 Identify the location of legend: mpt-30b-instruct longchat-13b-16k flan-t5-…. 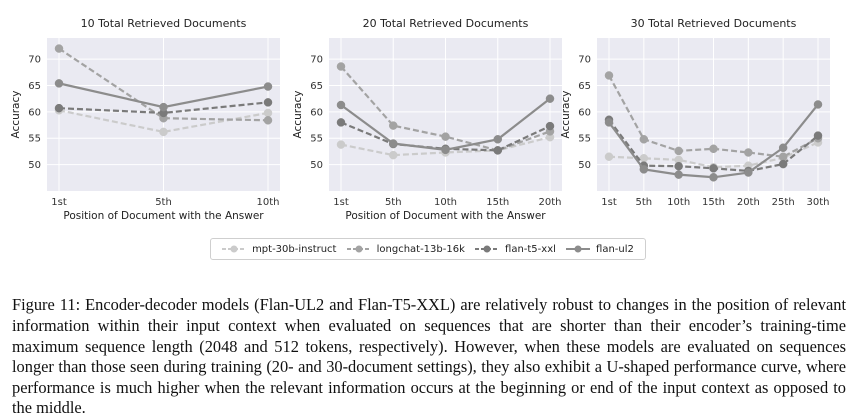
(428, 249).